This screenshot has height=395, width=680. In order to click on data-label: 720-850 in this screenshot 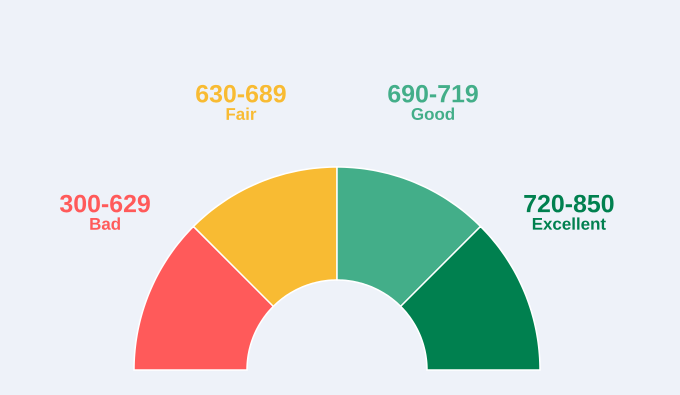, I will do `click(569, 203)`.